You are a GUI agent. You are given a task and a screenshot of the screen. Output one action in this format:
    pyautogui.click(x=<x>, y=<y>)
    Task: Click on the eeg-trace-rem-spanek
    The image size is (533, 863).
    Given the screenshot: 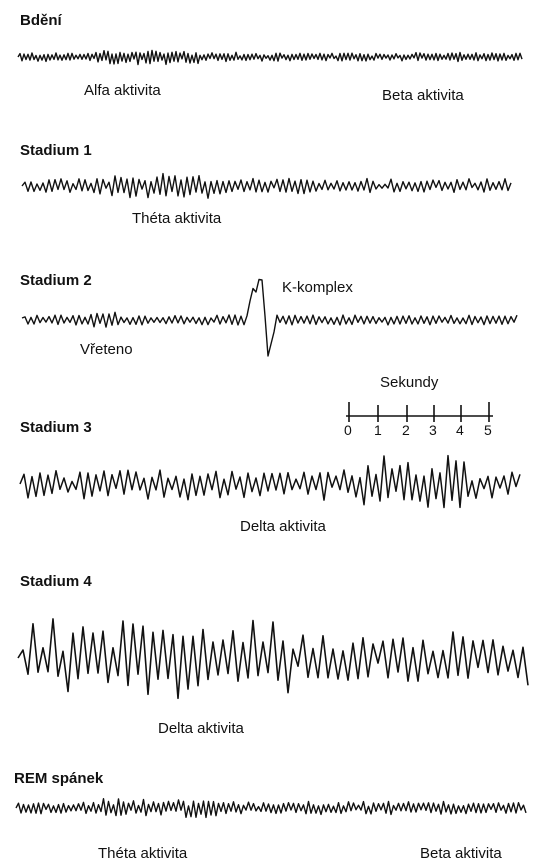 What is the action you would take?
    pyautogui.click(x=271, y=808)
    